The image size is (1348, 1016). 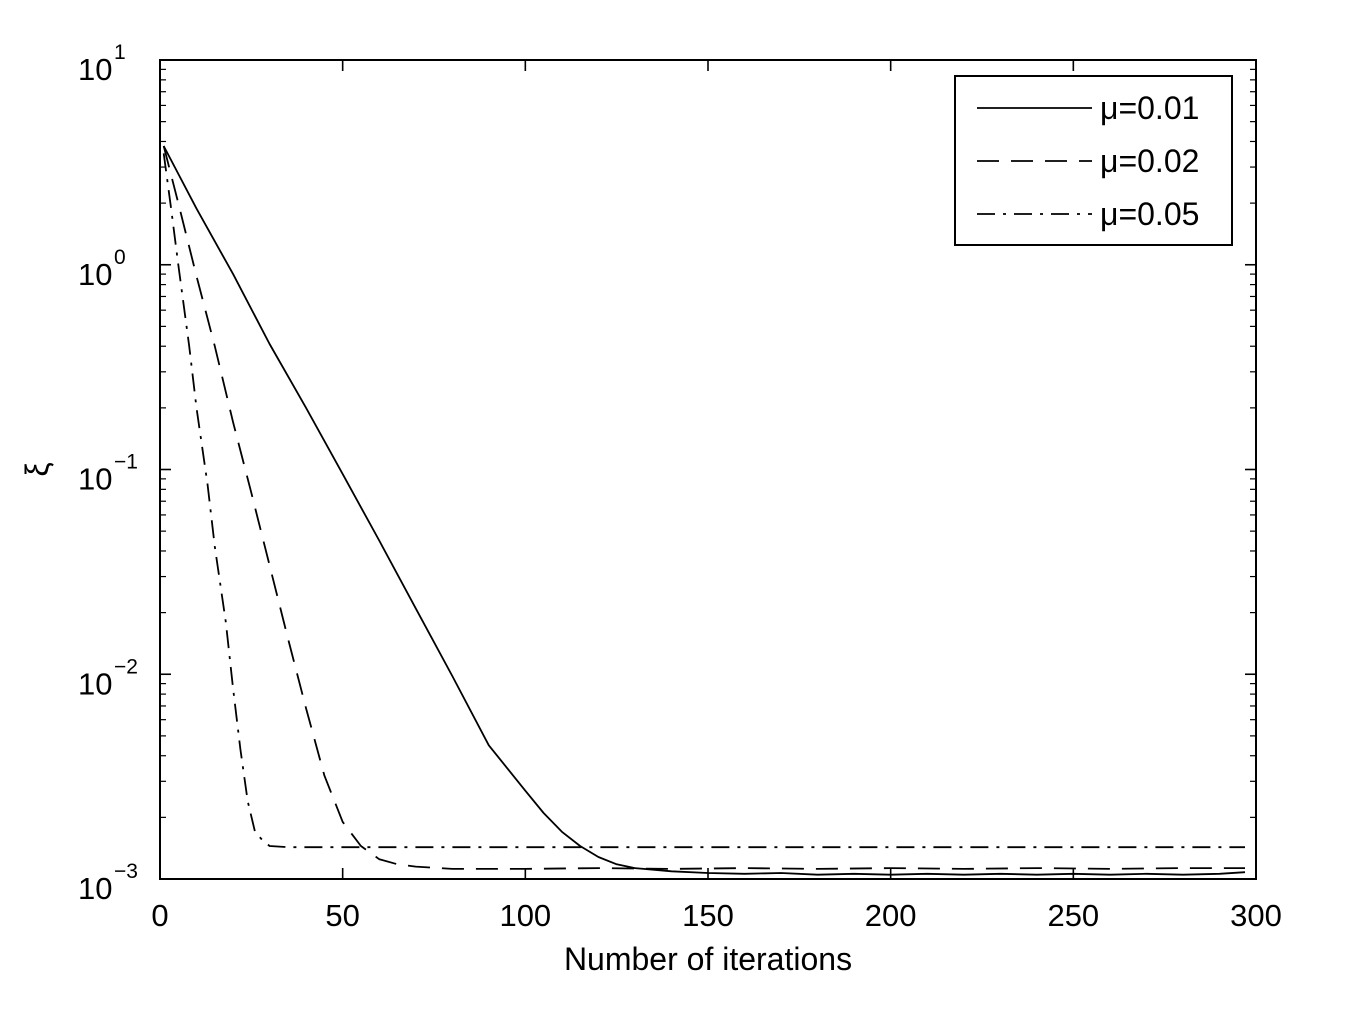 I want to click on legend-entry: μ=0.05, so click(x=1088, y=214).